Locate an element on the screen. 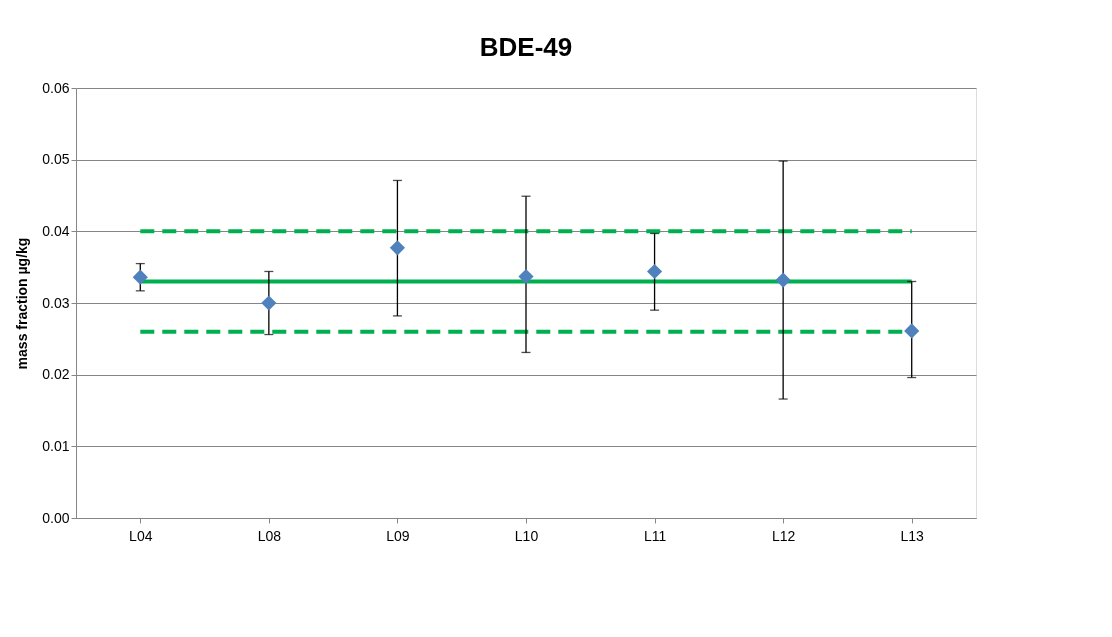 The image size is (1112, 637). y-tick-label: 0.01 is located at coordinates (56, 445).